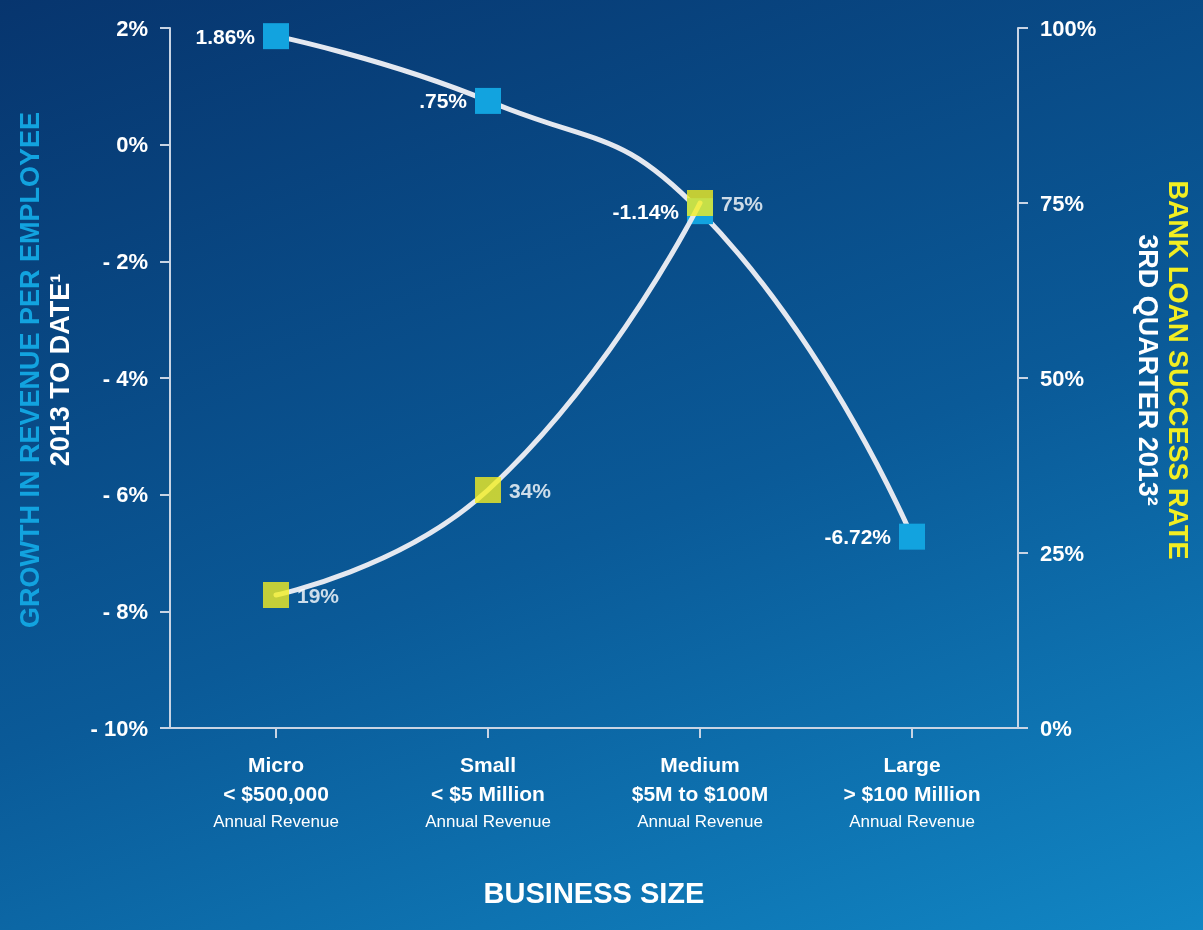  Describe the element at coordinates (858, 537) in the screenshot. I see `data-label: -6.72%` at that location.